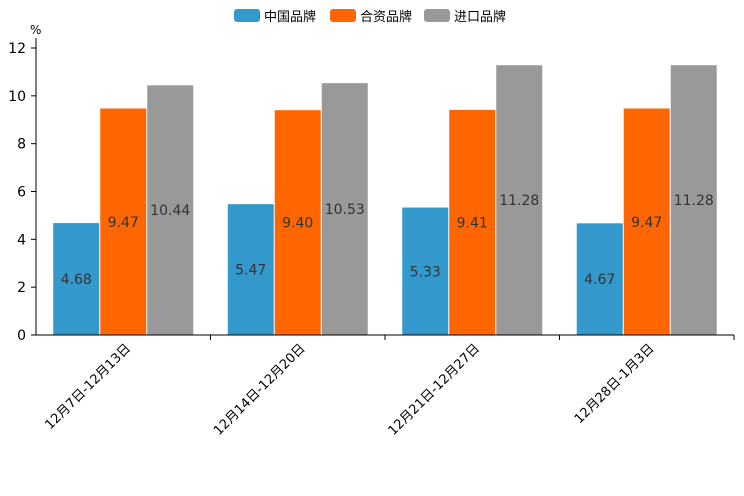 The image size is (744, 496). I want to click on legend-item: 进口品牌, so click(465, 17).